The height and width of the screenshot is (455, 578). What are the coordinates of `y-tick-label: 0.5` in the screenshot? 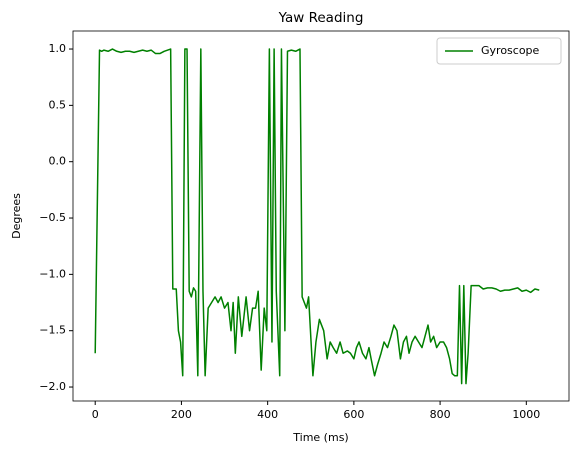 It's located at (58, 104).